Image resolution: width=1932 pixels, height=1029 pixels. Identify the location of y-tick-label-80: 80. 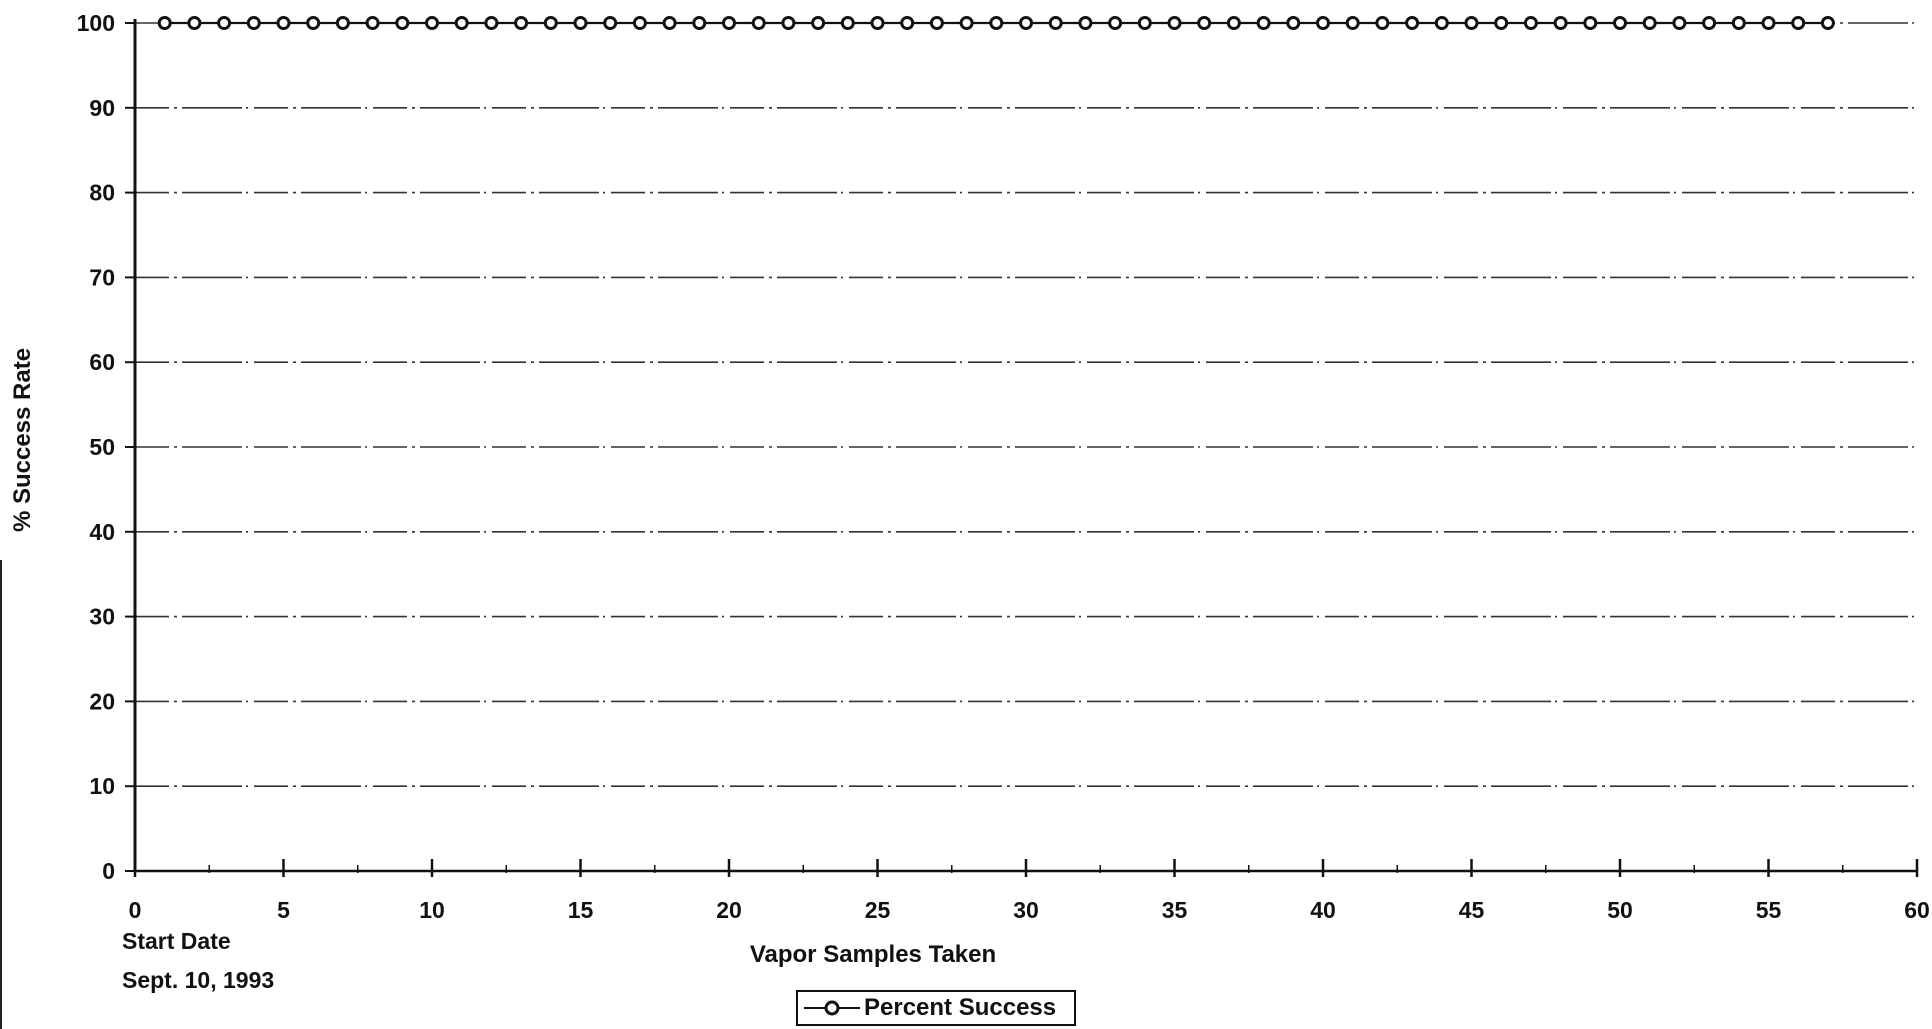
(102, 193).